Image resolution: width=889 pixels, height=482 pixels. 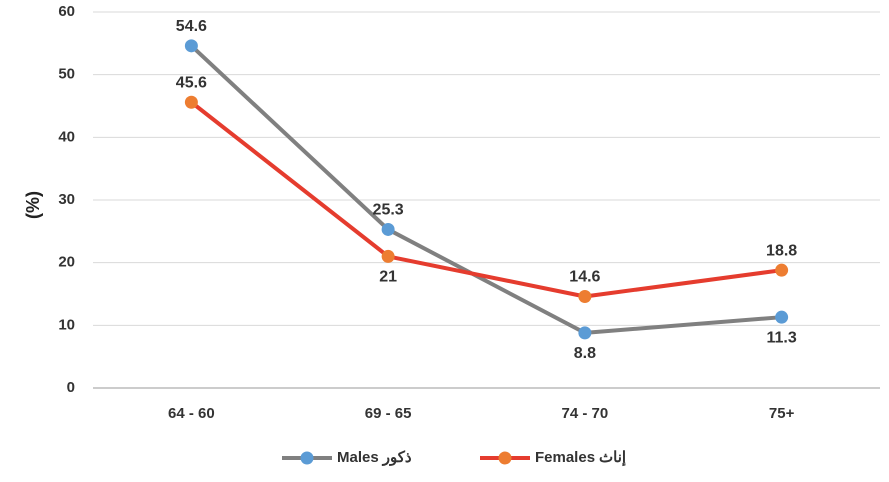 What do you see at coordinates (781, 337) in the screenshot?
I see `males-data-label: 11.3` at bounding box center [781, 337].